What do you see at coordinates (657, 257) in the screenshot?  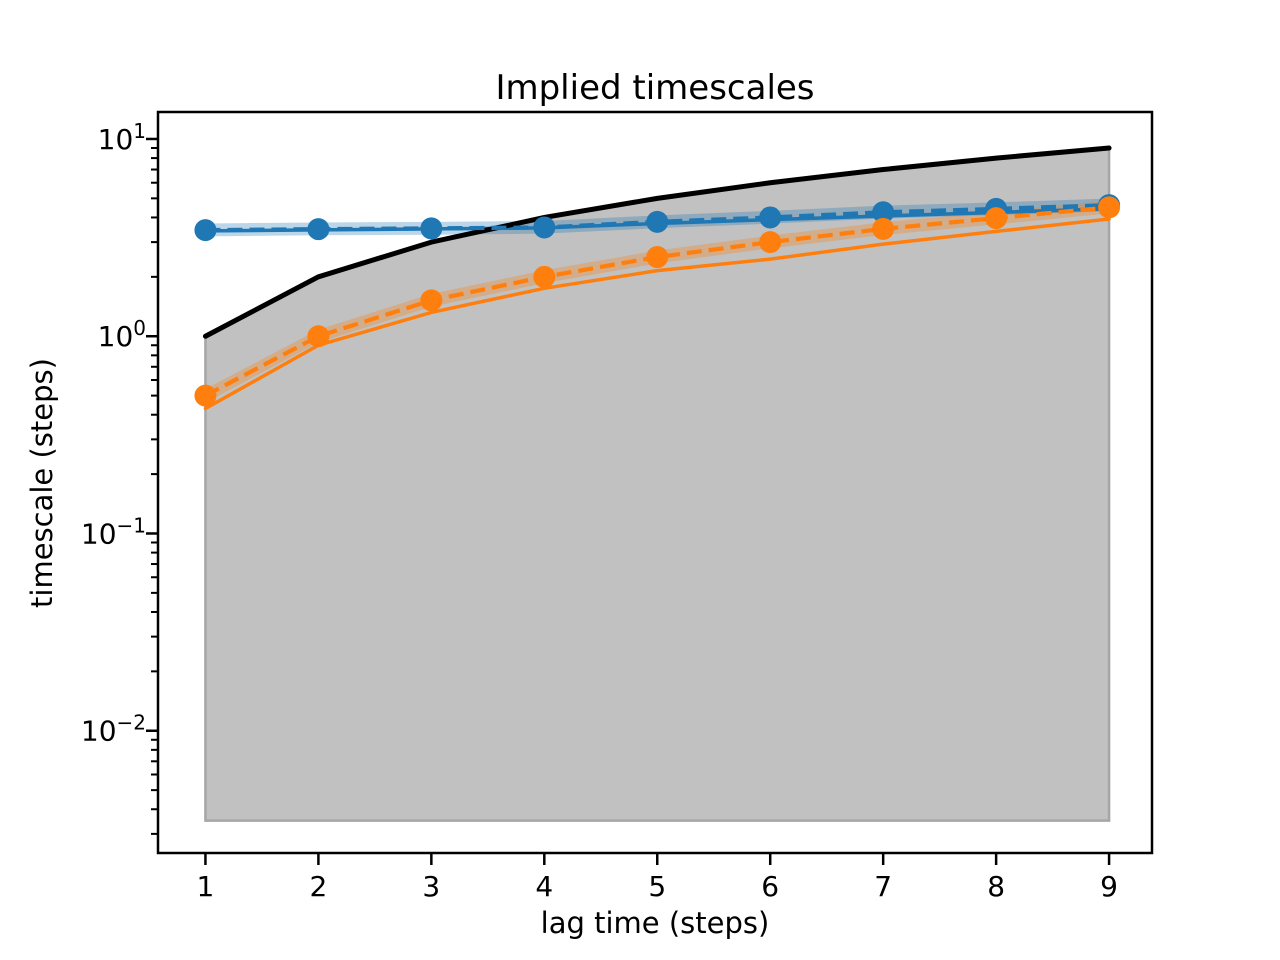 I see `data-point-process2-estimate-lag5` at bounding box center [657, 257].